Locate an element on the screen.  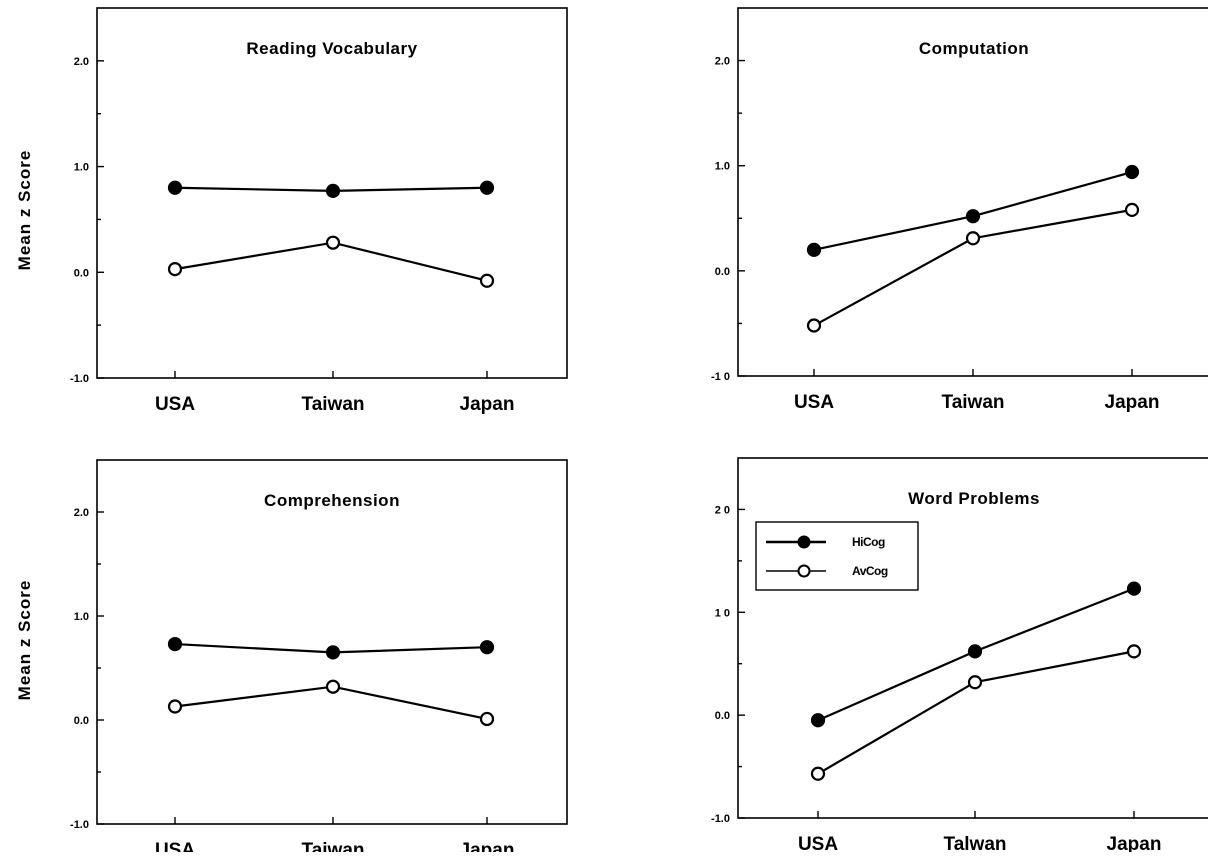
legend-label: HiCog is located at coordinates (868, 542).